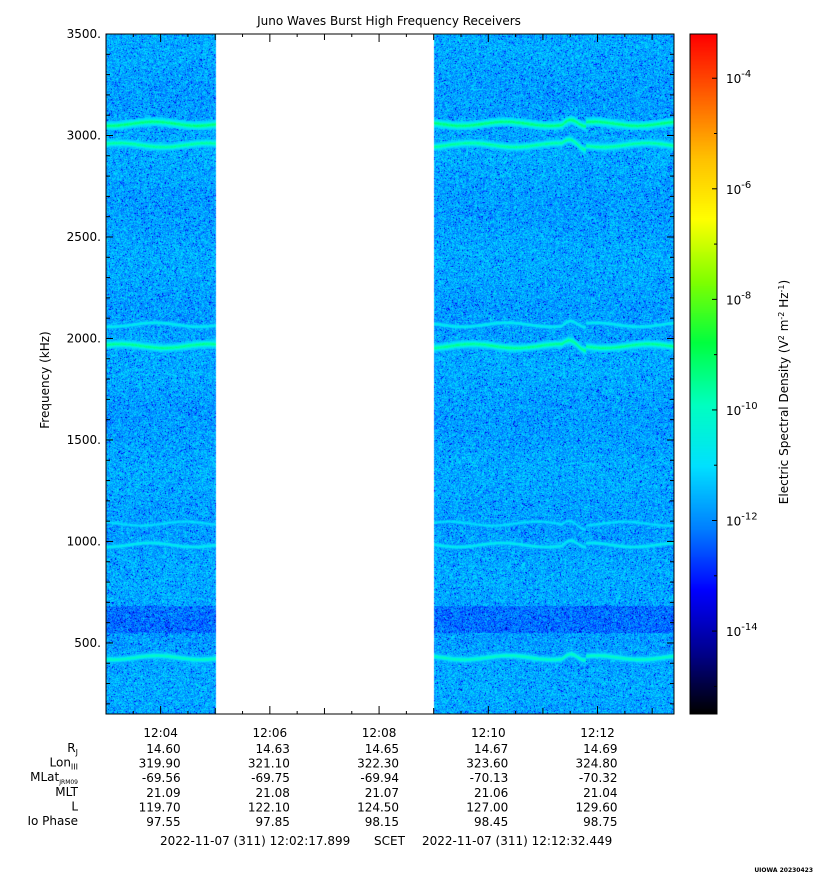 This screenshot has height=880, width=815. Describe the element at coordinates (742, 520) in the screenshot. I see `colorbar-tick-label: 10⁻¹²` at that location.